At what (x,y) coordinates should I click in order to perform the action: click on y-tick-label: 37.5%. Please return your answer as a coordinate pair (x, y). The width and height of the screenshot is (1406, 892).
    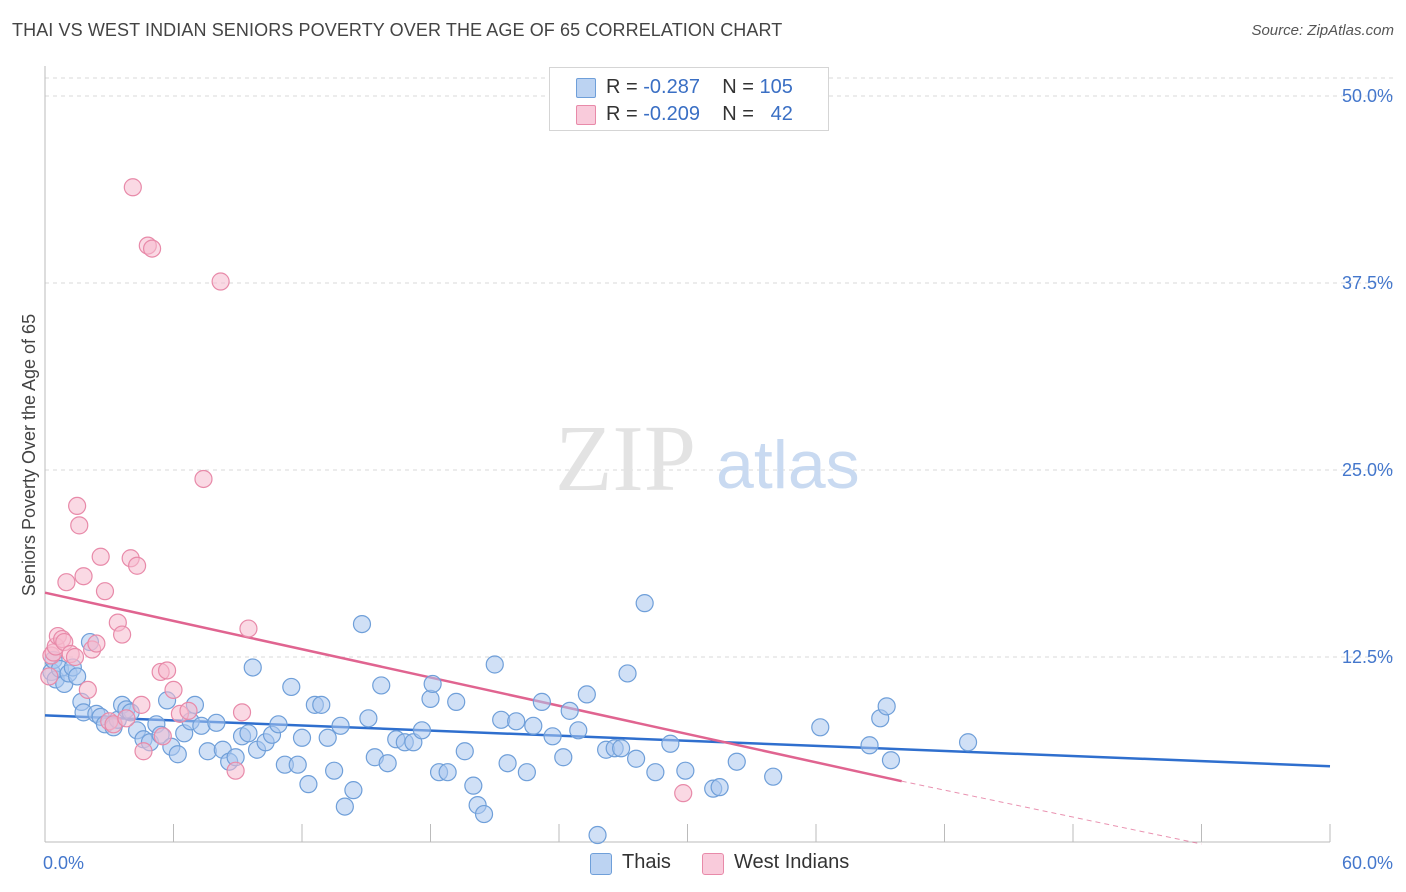
    Looking at the image, I should click on (1367, 283).